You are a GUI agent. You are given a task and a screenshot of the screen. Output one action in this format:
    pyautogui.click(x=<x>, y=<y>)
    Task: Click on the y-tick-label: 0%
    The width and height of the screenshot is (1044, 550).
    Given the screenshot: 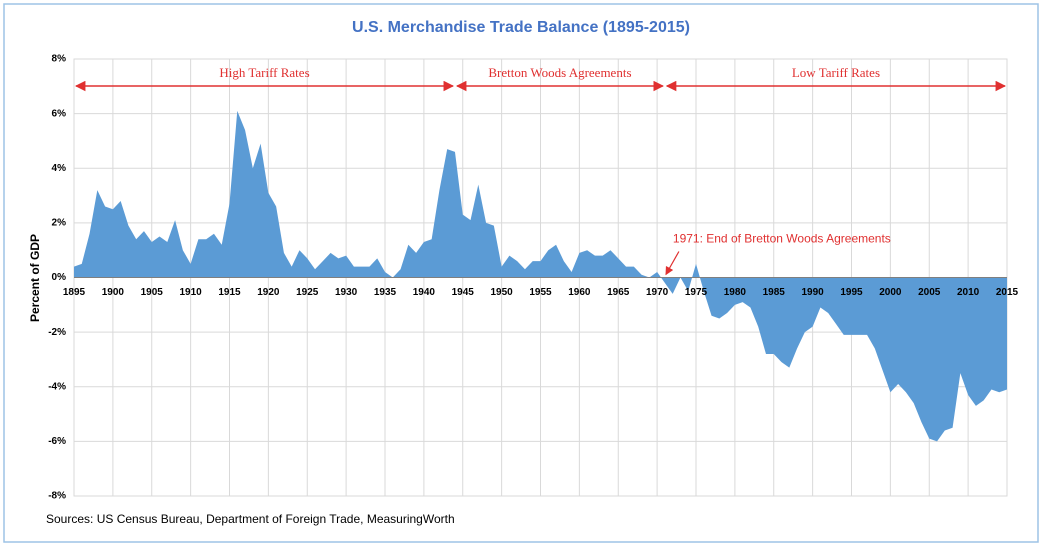 What is the action you would take?
    pyautogui.click(x=59, y=277)
    